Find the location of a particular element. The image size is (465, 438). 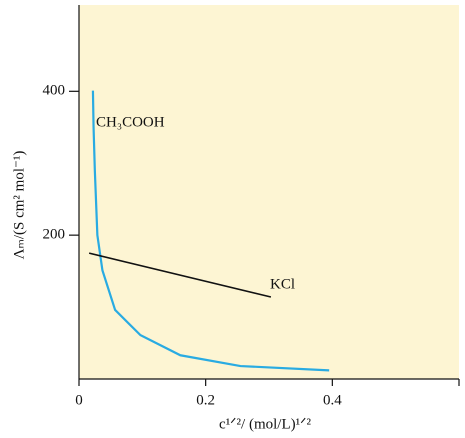

y-tick-label: 400 is located at coordinates (54, 91).